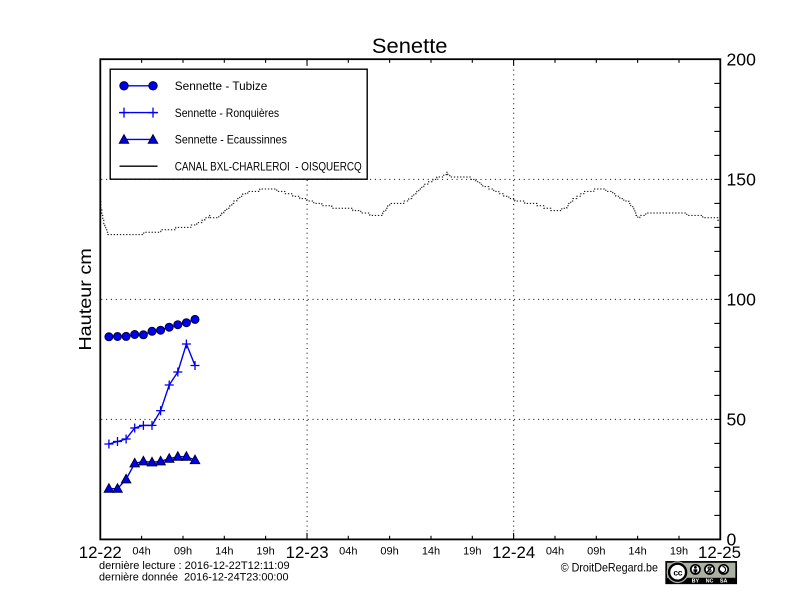 The height and width of the screenshot is (605, 800). Describe the element at coordinates (194, 566) in the screenshot. I see `svg-text:dernière lecture : 2016-12-22T: dernière lecture : 2016-12-22T12:11:09` at that location.